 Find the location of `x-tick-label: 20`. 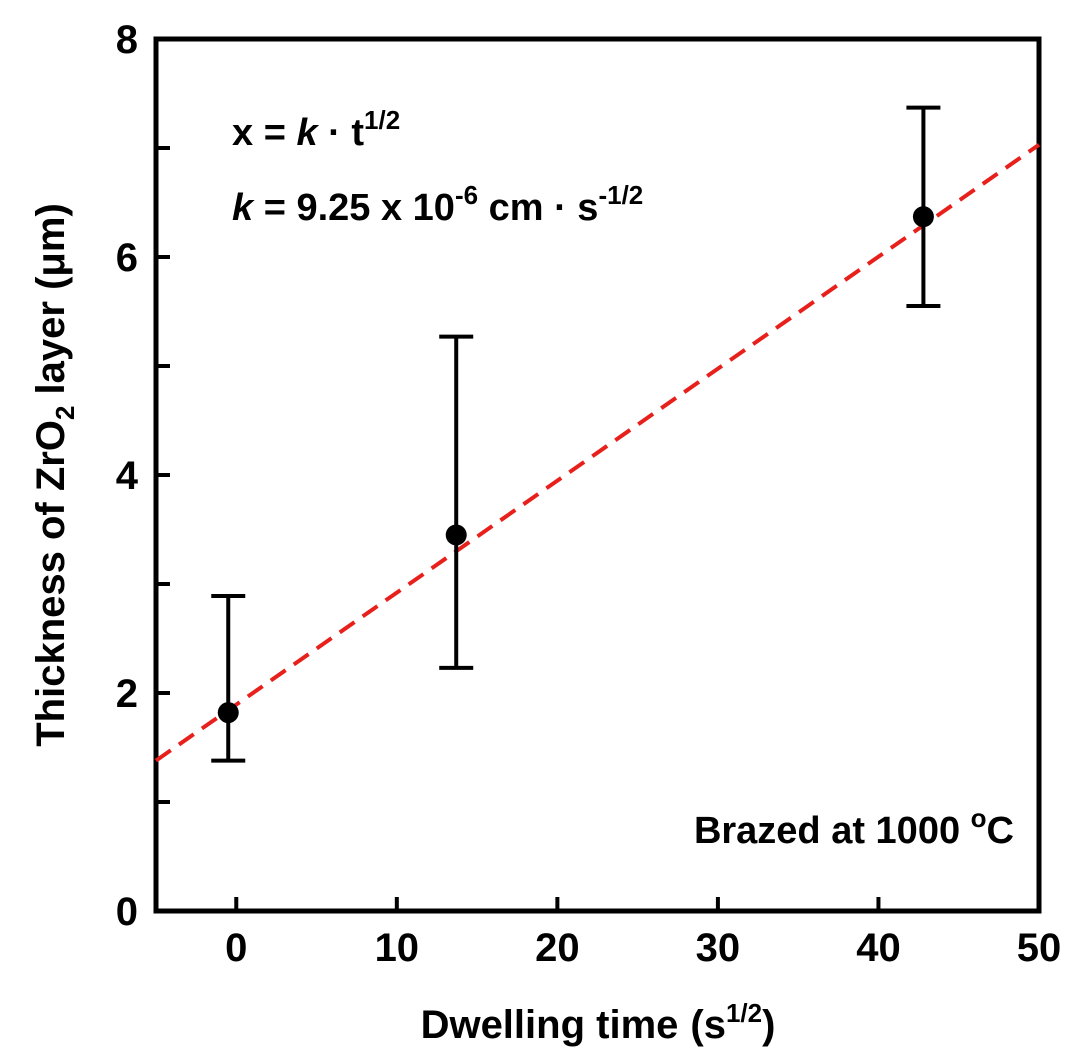

x-tick-label: 20 is located at coordinates (557, 948).